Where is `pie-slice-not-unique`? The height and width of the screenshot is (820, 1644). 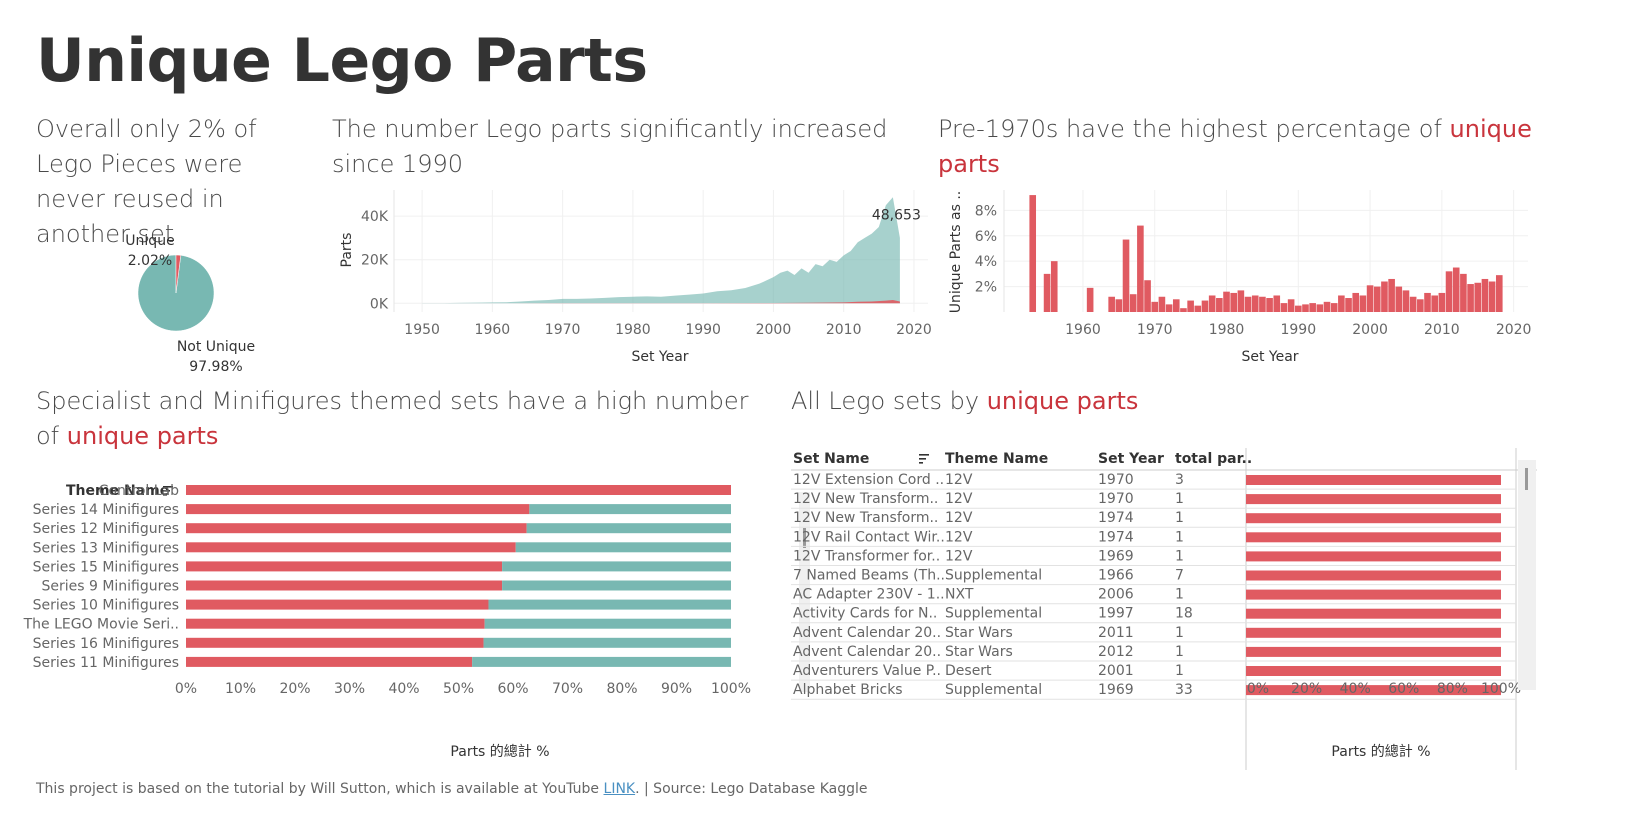 pie-slice-not-unique is located at coordinates (176, 293).